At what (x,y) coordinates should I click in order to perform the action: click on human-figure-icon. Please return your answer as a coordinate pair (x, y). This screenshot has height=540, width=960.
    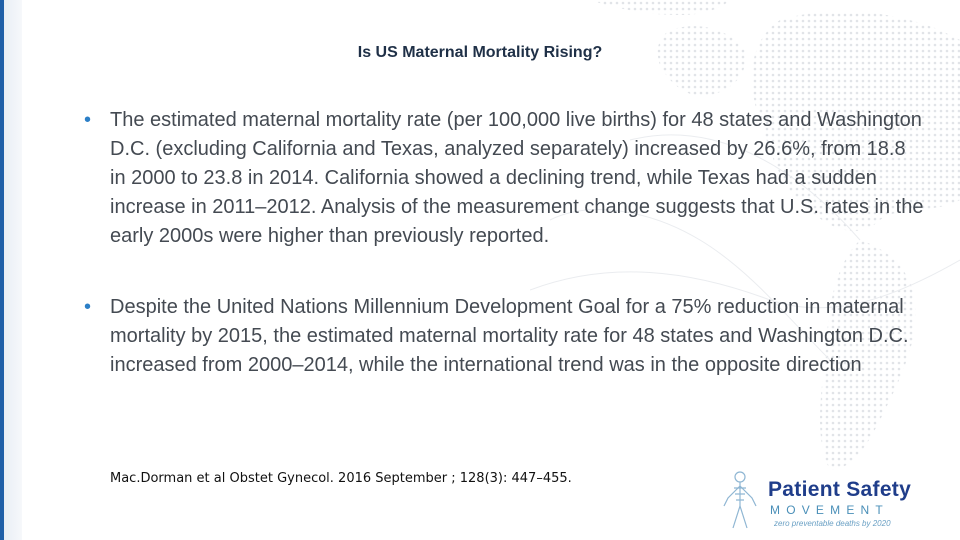
    Looking at the image, I should click on (740, 500).